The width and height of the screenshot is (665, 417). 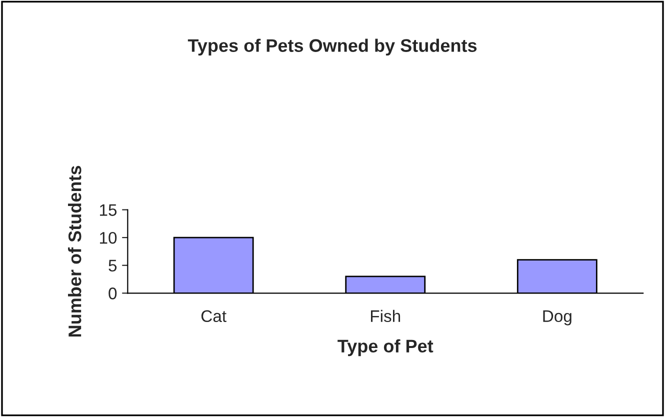 I want to click on y-tick-label: 5, so click(x=112, y=266).